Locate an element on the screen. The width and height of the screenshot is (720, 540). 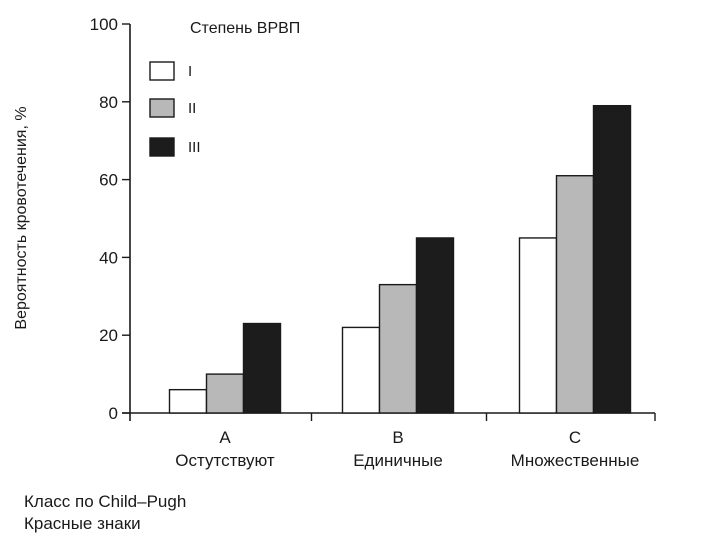
footer-line-1: Класс по Child–Pugh is located at coordinates (105, 501).